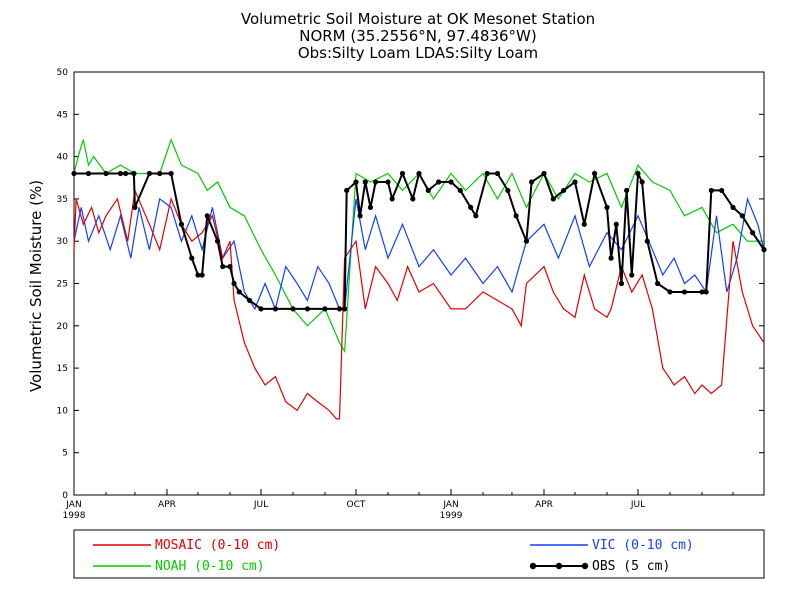 The image size is (800, 600). Describe the element at coordinates (643, 545) in the screenshot. I see `legend-label-2: VIC (0-10 cm)` at that location.